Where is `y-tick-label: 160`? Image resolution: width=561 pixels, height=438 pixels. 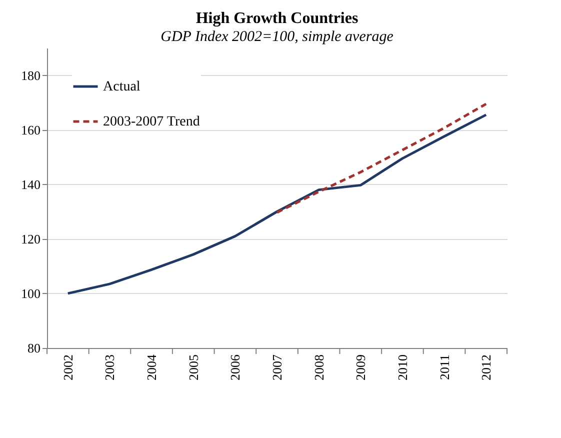 y-tick-label: 160 is located at coordinates (30, 130).